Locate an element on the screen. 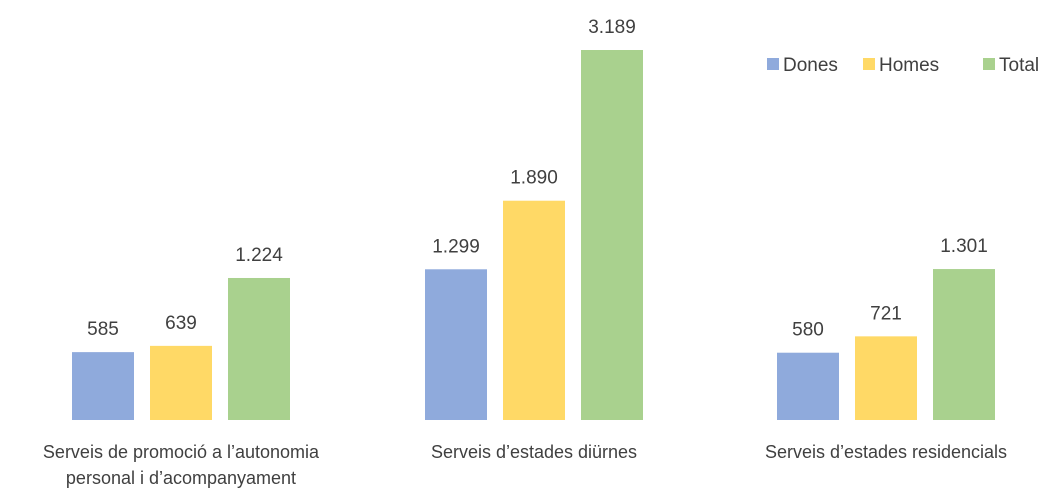  legend-label-total: Total is located at coordinates (1019, 65).